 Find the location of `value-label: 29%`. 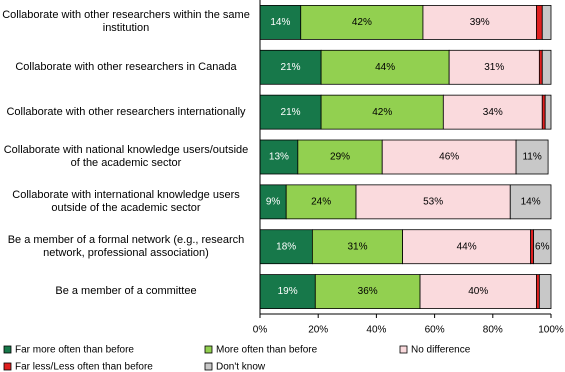

value-label: 29% is located at coordinates (340, 157).